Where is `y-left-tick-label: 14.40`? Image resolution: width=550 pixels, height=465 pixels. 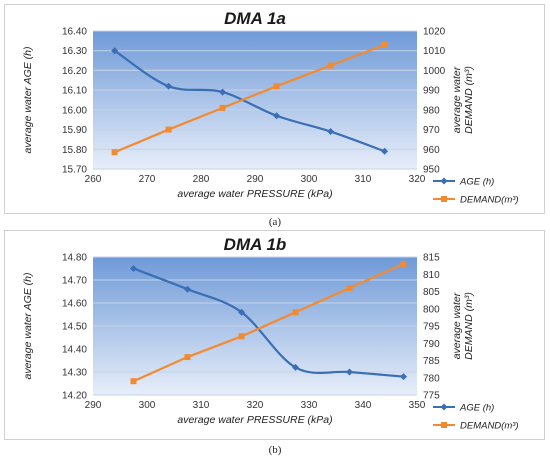 y-left-tick-label: 14.40 is located at coordinates (74, 350).